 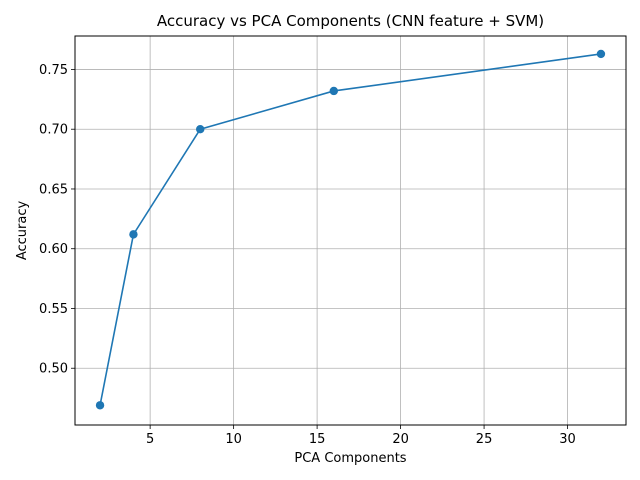 I want to click on x-tick-label: 20, so click(x=400, y=439).